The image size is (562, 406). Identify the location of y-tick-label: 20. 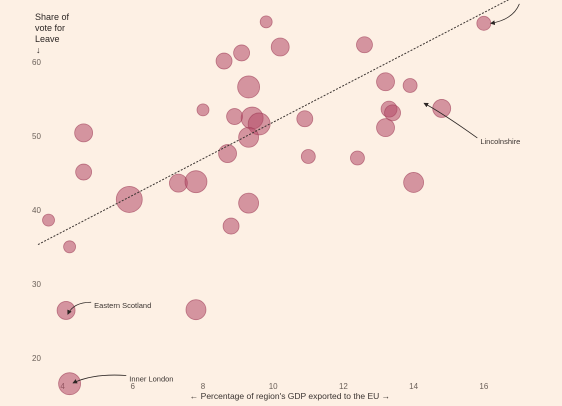
(36, 358).